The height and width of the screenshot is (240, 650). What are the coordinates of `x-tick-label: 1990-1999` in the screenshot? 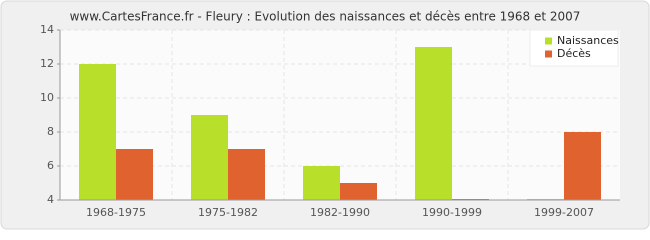 It's located at (452, 212).